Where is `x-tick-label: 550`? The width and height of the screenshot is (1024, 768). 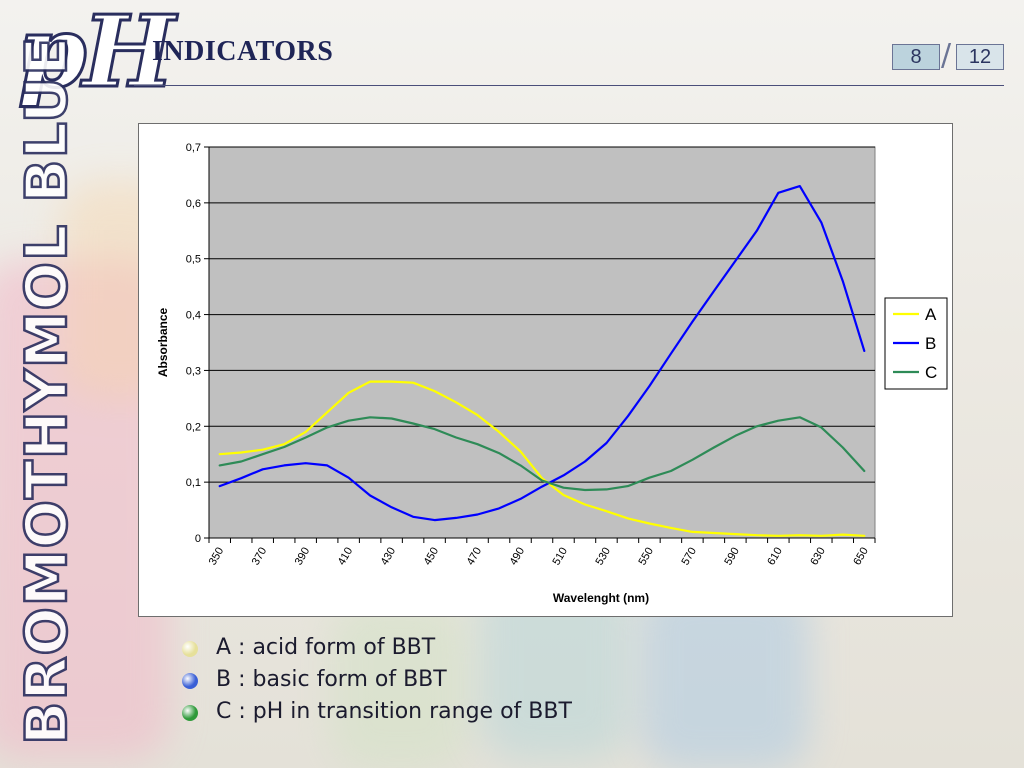
x-tick-label: 550 is located at coordinates (646, 557).